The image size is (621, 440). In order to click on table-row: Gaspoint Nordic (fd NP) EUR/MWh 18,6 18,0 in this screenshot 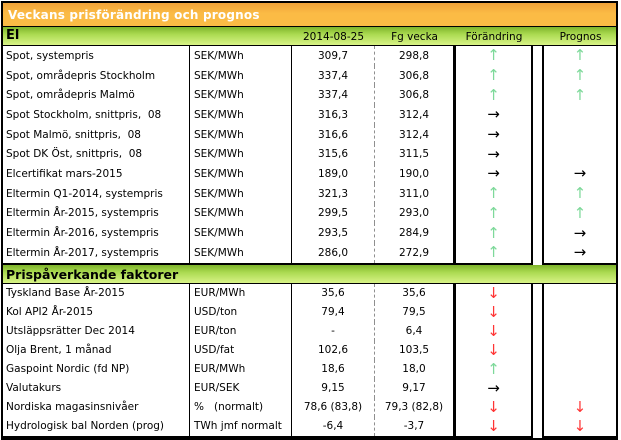, I will do `click(228, 369)`.